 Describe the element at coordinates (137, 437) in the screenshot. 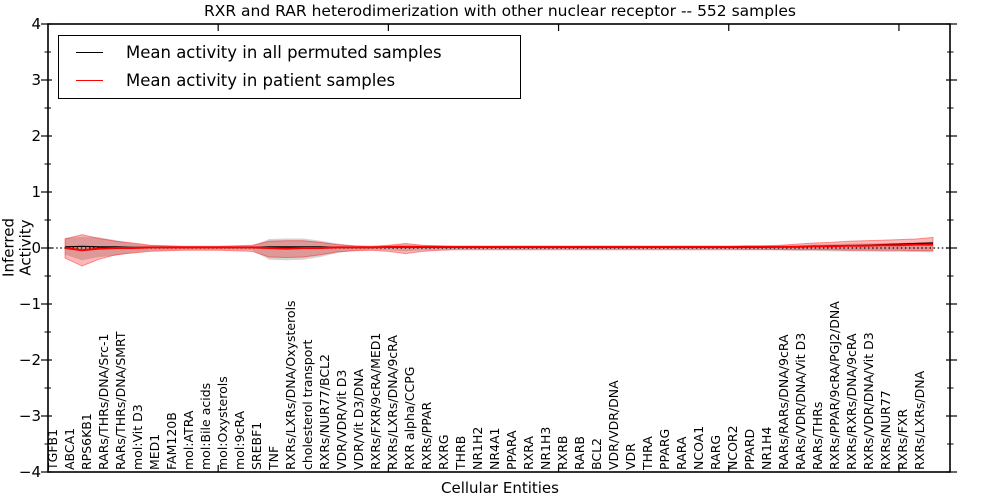

I see `x-category-label: mol:Vit D3` at that location.